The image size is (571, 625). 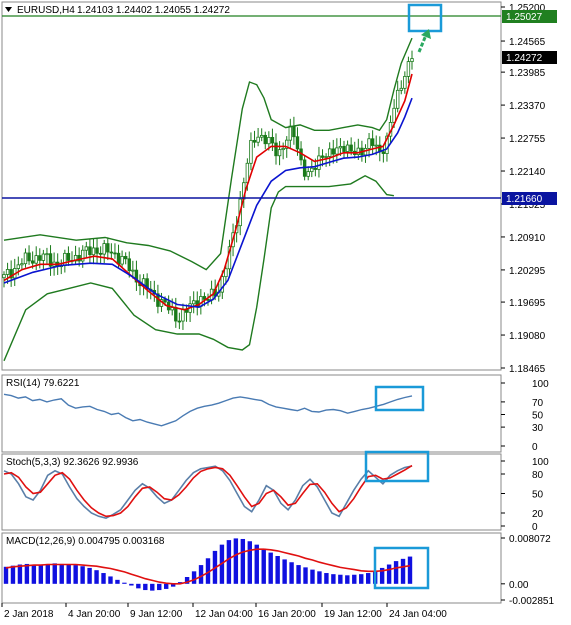 What do you see at coordinates (527, 271) in the screenshot?
I see `price-tick-label: 1.20295` at bounding box center [527, 271].